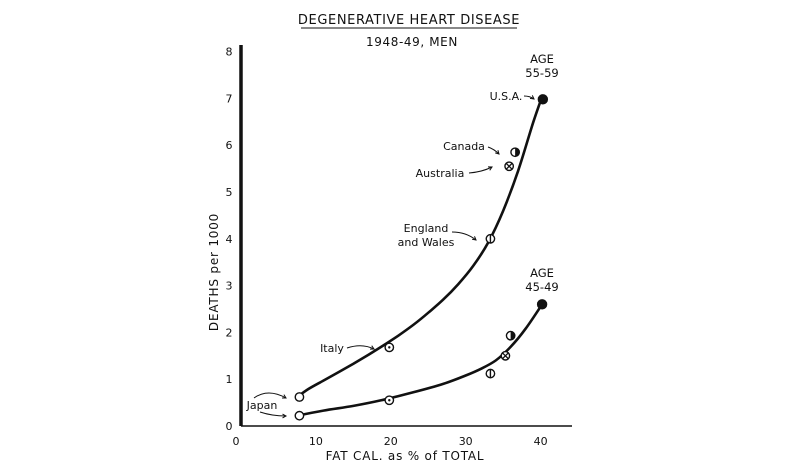  I want to click on y-tick-label: 8, so click(229, 52).